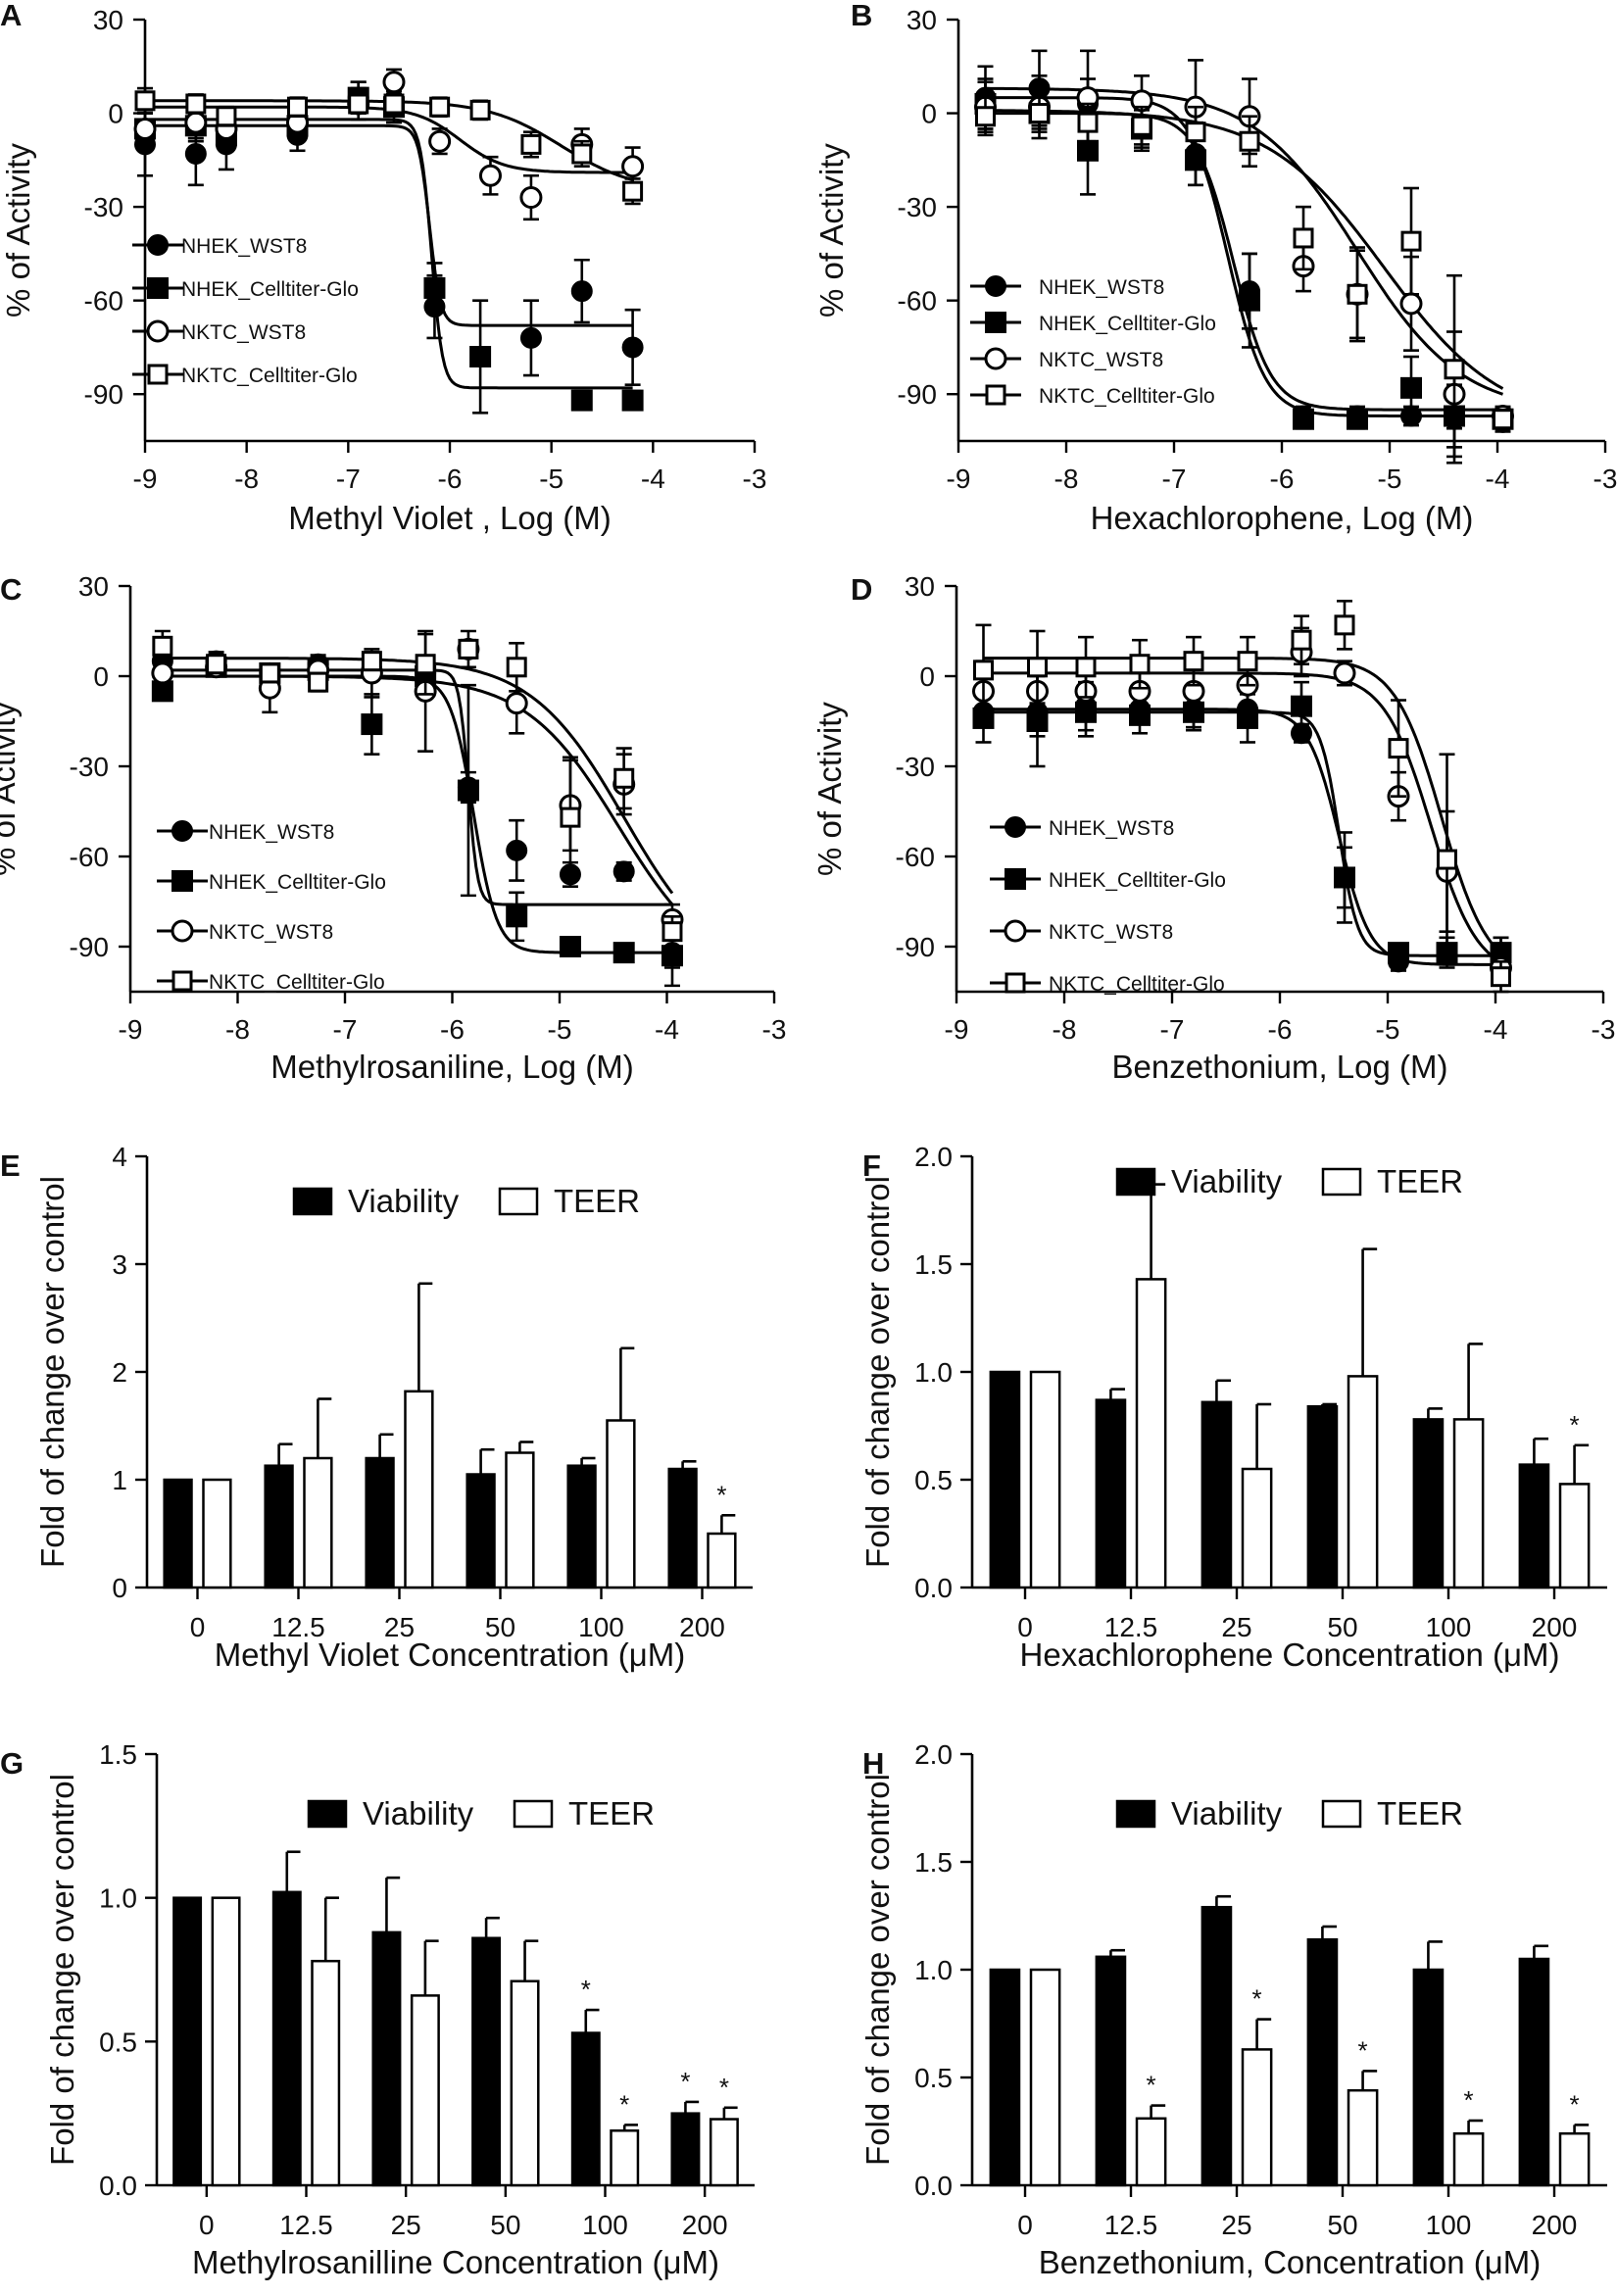 This screenshot has width=1617, height=2296. I want to click on y-tick-label: 3, so click(119, 1264).